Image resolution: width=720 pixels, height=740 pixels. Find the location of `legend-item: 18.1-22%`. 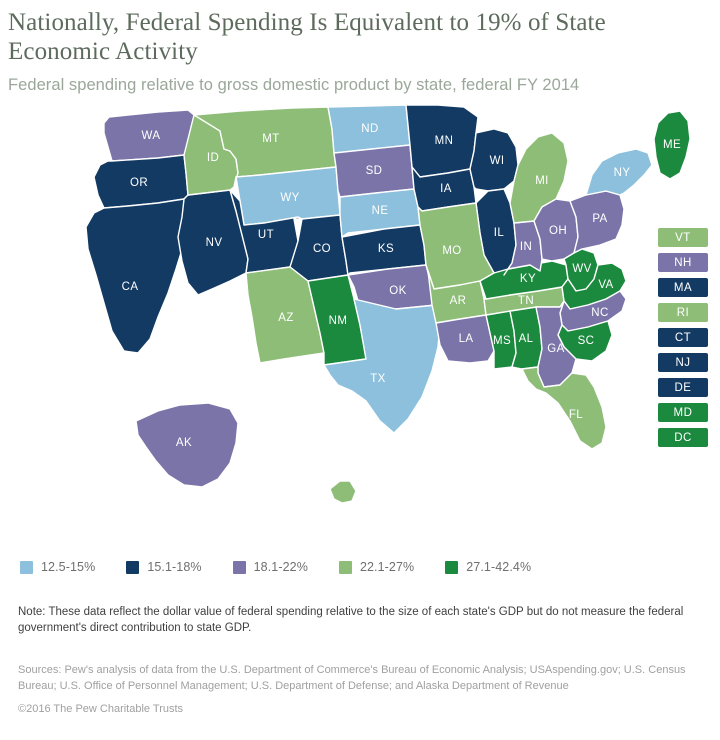

legend-item: 18.1-22% is located at coordinates (270, 567).